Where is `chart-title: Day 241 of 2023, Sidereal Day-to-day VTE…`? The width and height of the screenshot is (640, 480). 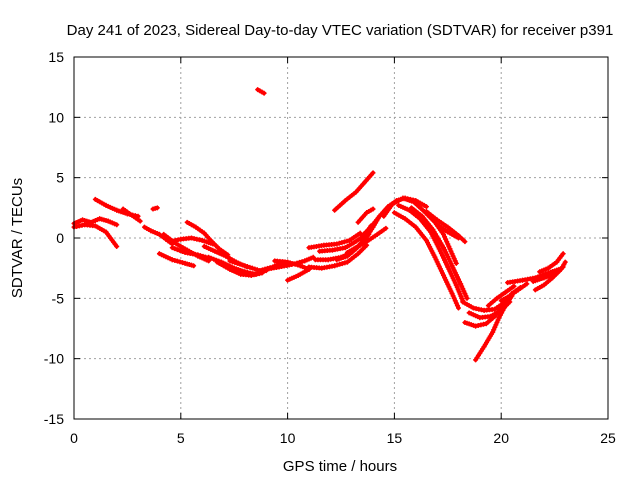
chart-title: Day 241 of 2023, Sidereal Day-to-day VTE… is located at coordinates (340, 30).